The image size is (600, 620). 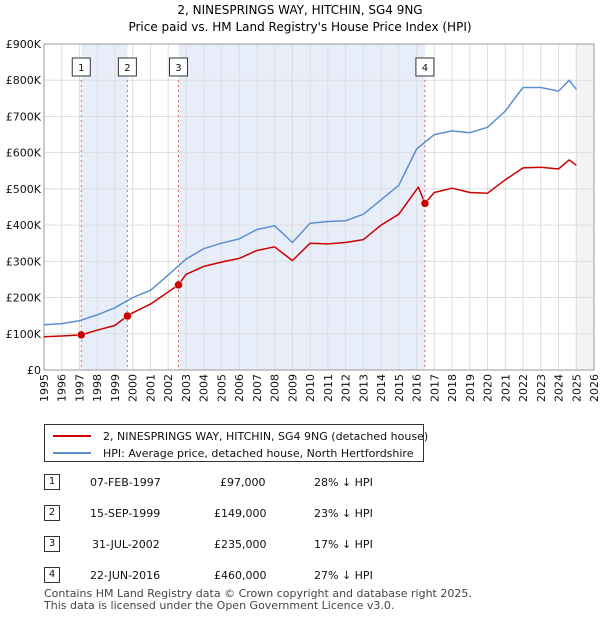 What do you see at coordinates (24, 261) in the screenshot?
I see `y-tick-label: £300K` at bounding box center [24, 261].